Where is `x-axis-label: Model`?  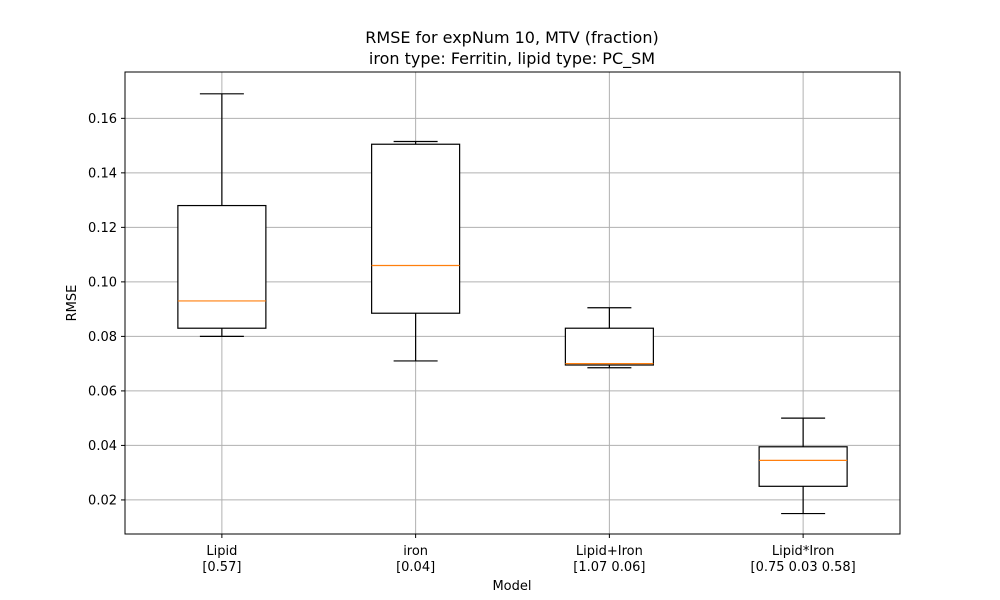
x-axis-label: Model is located at coordinates (511, 586).